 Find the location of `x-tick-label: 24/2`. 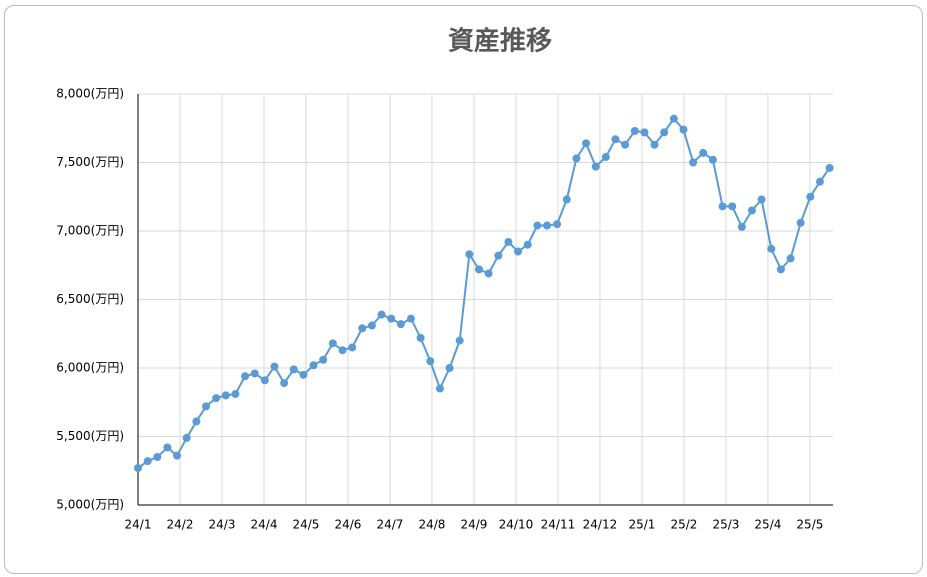

x-tick-label: 24/2 is located at coordinates (180, 525).